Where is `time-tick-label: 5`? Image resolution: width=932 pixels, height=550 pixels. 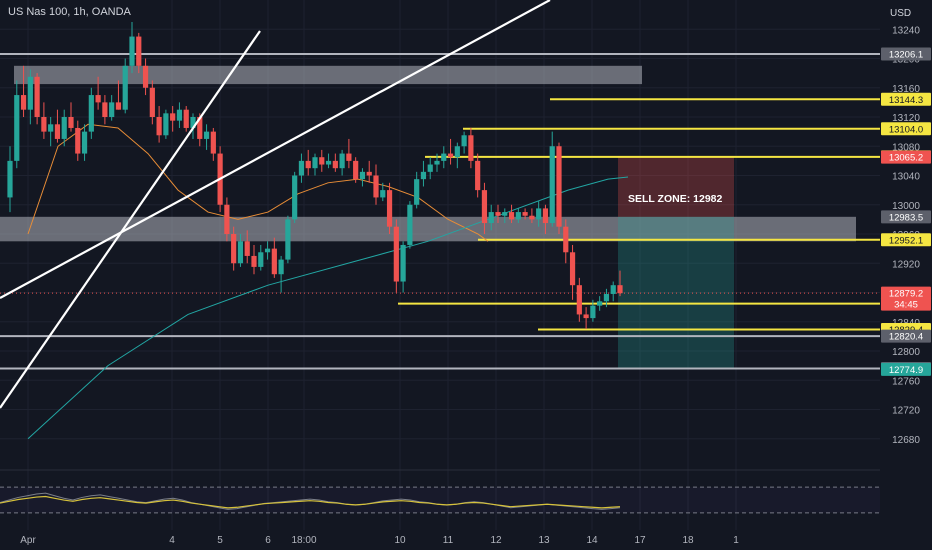 time-tick-label: 5 is located at coordinates (220, 540).